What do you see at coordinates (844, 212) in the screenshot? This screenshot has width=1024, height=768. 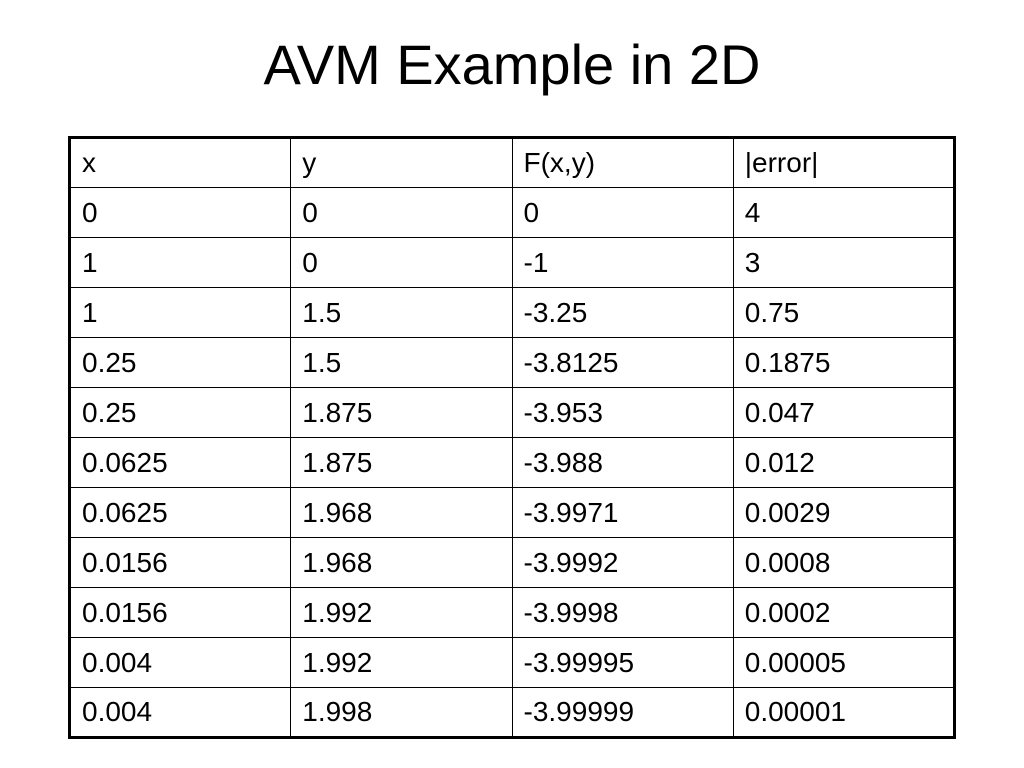 I see `table-cell: 4` at bounding box center [844, 212].